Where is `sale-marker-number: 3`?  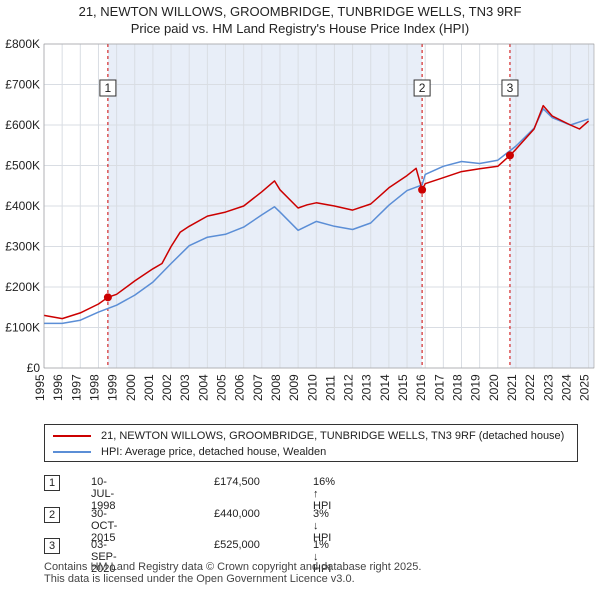
sale-marker-number: 3 is located at coordinates (510, 88).